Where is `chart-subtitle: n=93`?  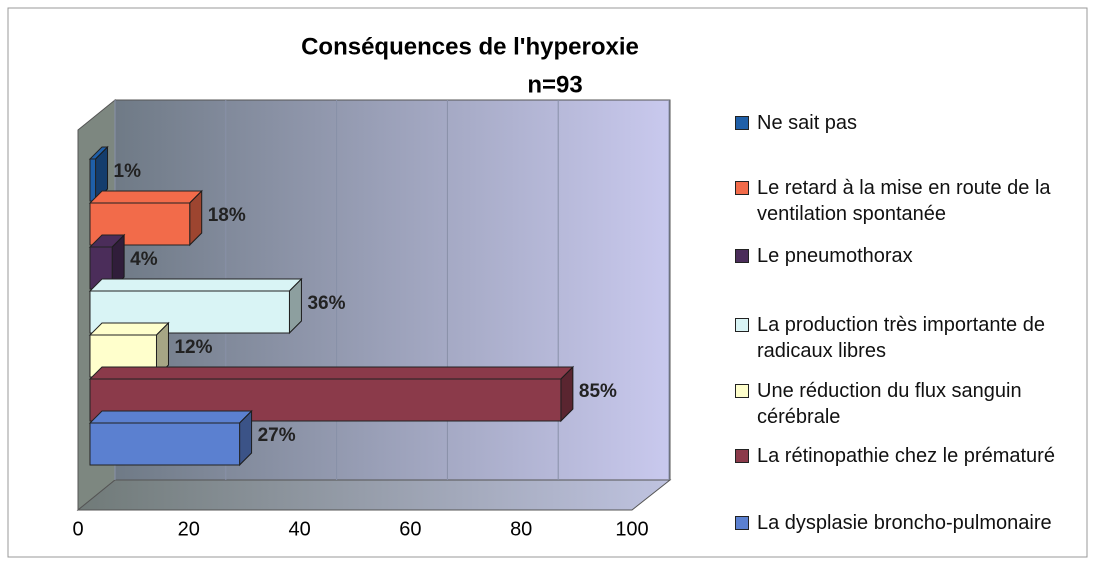
chart-subtitle: n=93 is located at coordinates (554, 84).